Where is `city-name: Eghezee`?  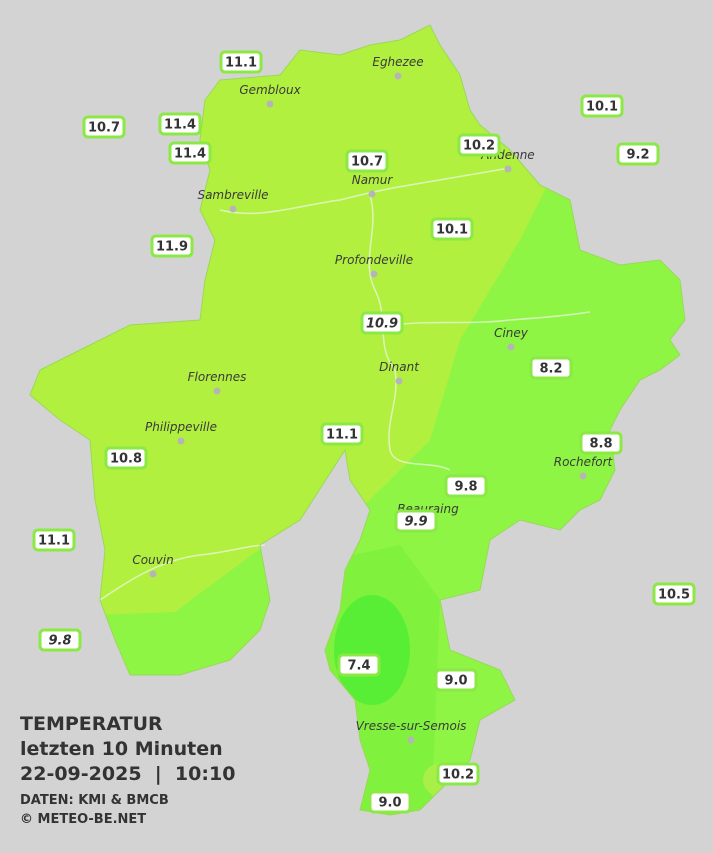 city-name: Eghezee is located at coordinates (397, 62).